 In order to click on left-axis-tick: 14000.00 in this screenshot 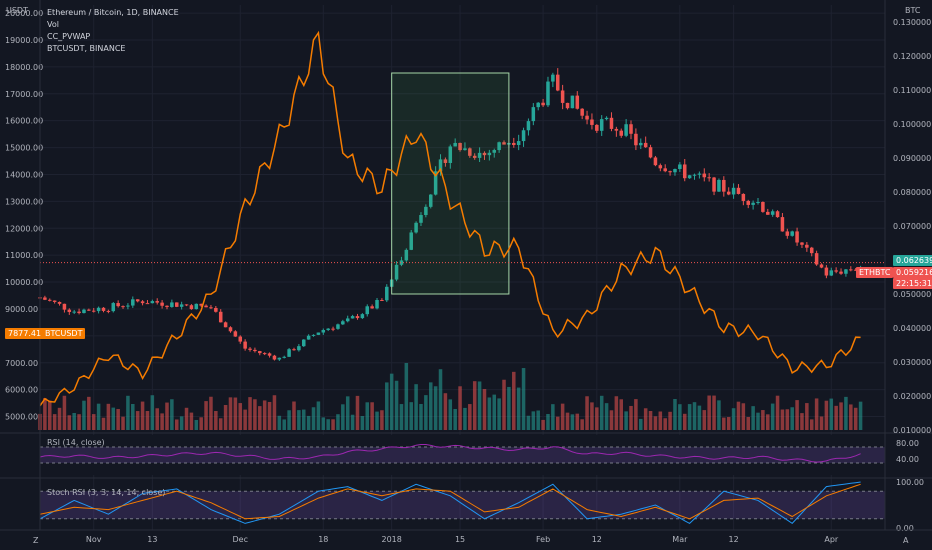, I will do `click(24, 174)`.